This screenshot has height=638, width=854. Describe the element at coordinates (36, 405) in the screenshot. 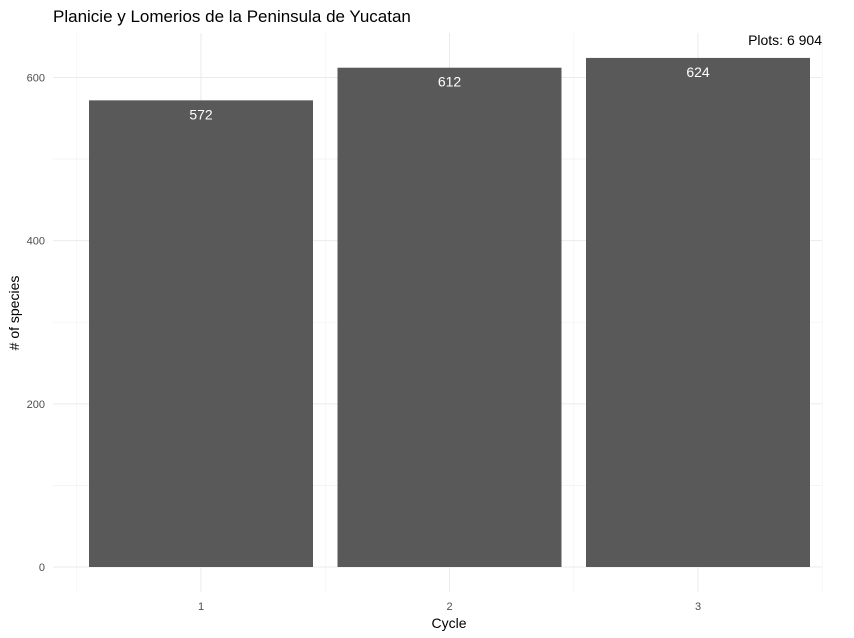

I see `y-tick-label: 200` at that location.